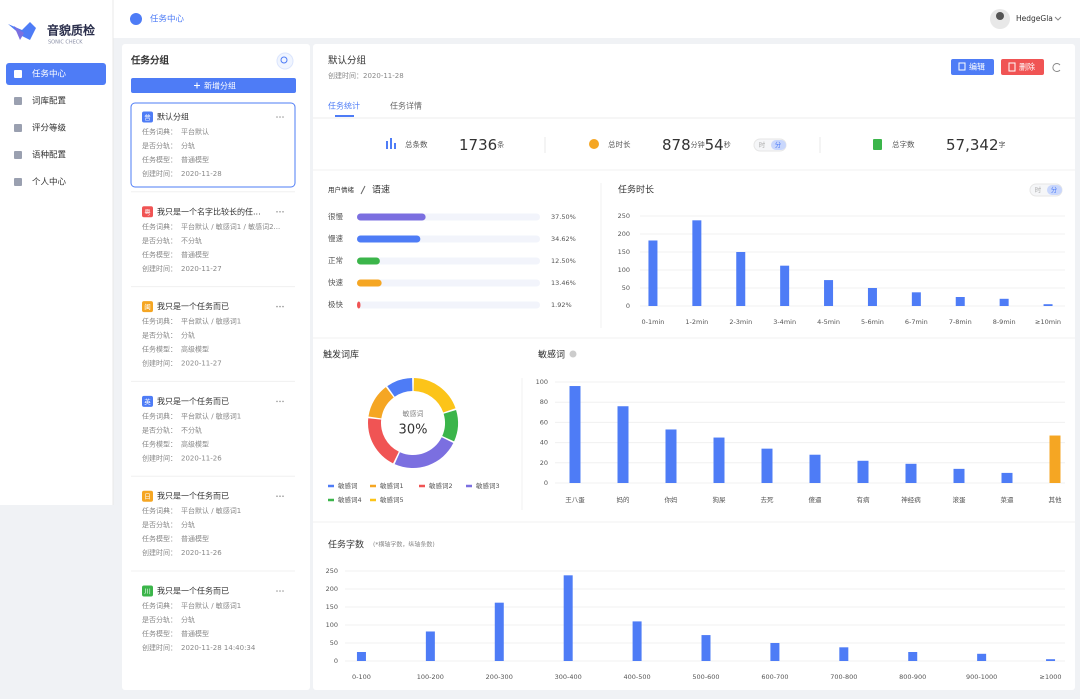 The image size is (1080, 699). What do you see at coordinates (392, 485) in the screenshot?
I see `legend-label: 敏感词1` at bounding box center [392, 485].